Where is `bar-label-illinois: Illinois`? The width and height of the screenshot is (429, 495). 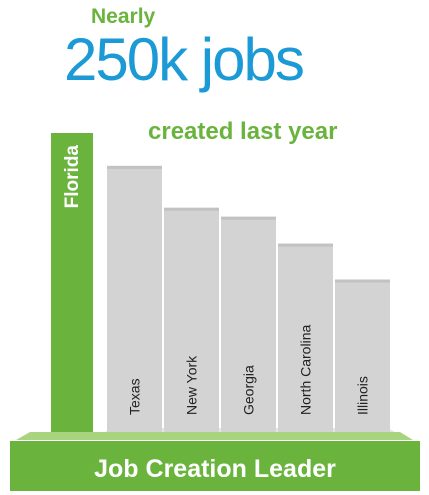
bar-label-illinois: Illinois is located at coordinates (363, 395).